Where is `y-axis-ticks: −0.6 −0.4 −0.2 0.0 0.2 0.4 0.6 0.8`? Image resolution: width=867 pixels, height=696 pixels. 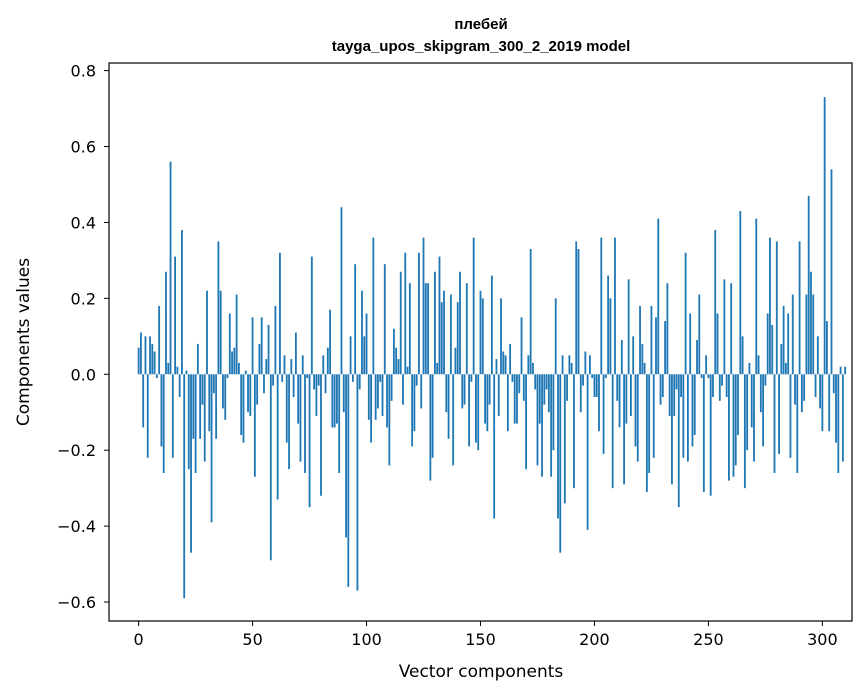
y-axis-ticks: −0.6 −0.4 −0.2 0.0 0.2 0.4 0.6 0.8 is located at coordinates (83, 337).